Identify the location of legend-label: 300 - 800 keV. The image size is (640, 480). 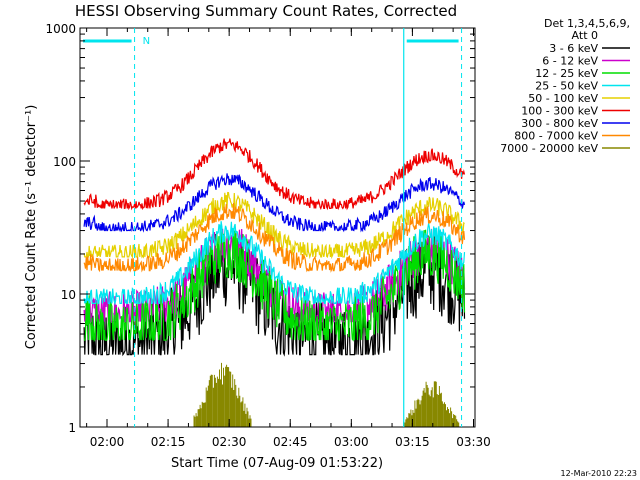
(559, 123).